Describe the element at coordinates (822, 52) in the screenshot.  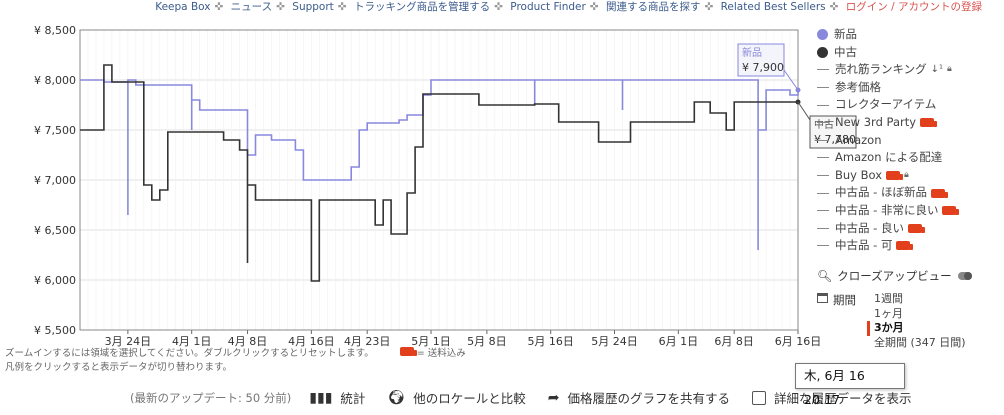
I see `used-dot-icon` at that location.